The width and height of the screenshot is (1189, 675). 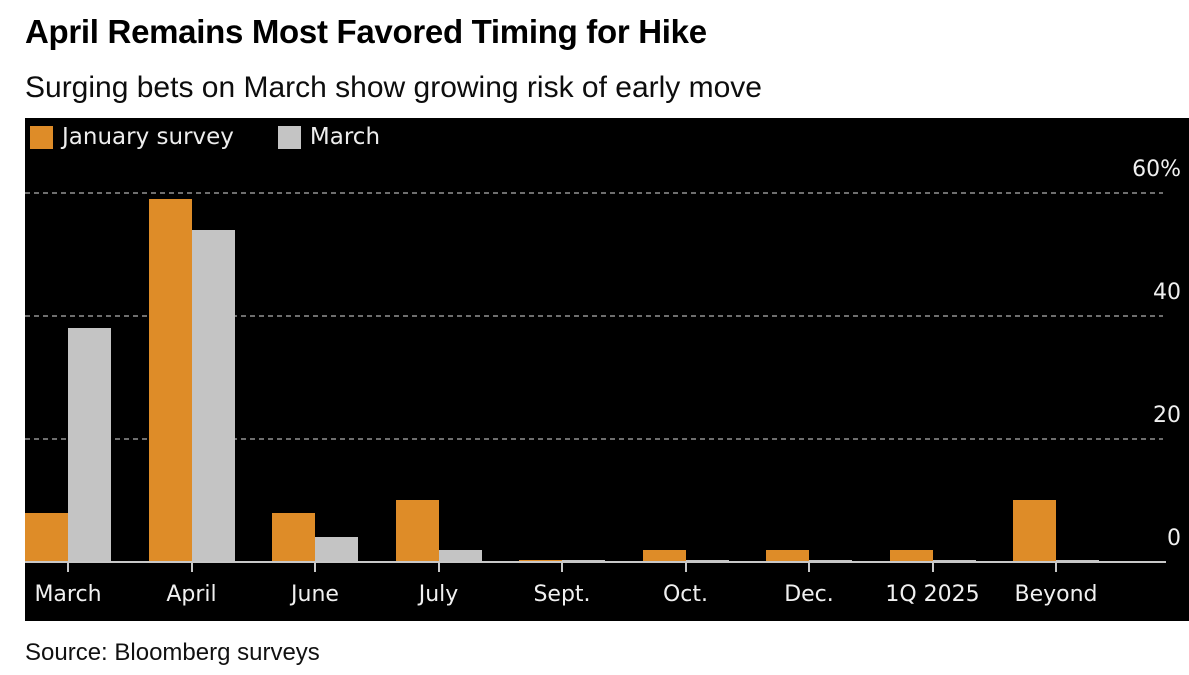 What do you see at coordinates (89, 445) in the screenshot?
I see `bar-march-march` at bounding box center [89, 445].